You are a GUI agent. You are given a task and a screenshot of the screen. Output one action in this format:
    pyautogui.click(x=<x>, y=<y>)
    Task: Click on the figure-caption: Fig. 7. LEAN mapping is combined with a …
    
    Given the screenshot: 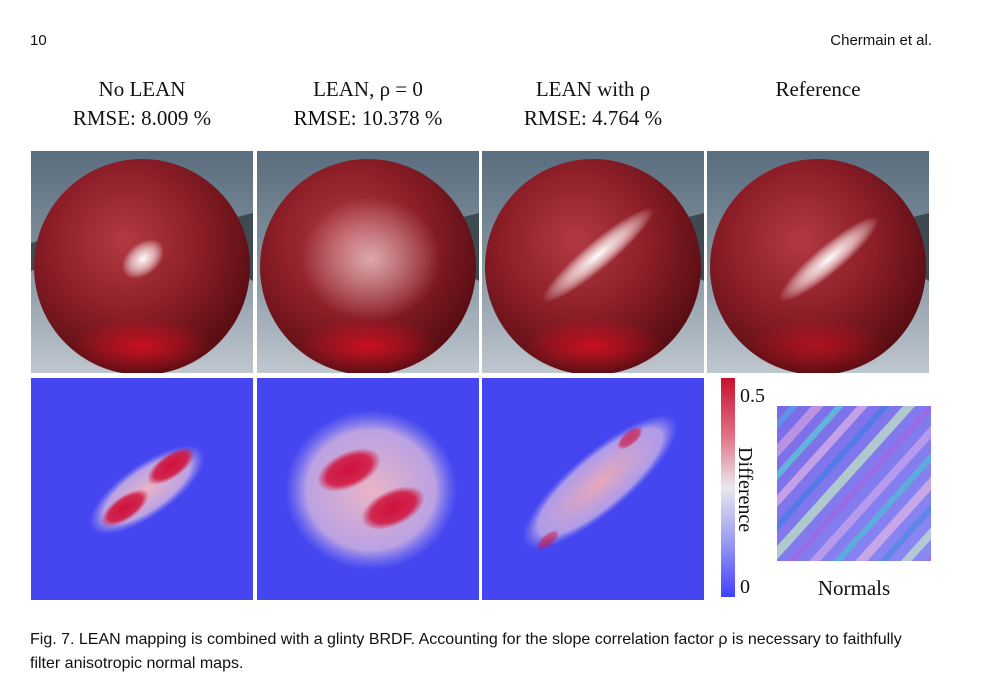 What is the action you would take?
    pyautogui.click(x=466, y=651)
    